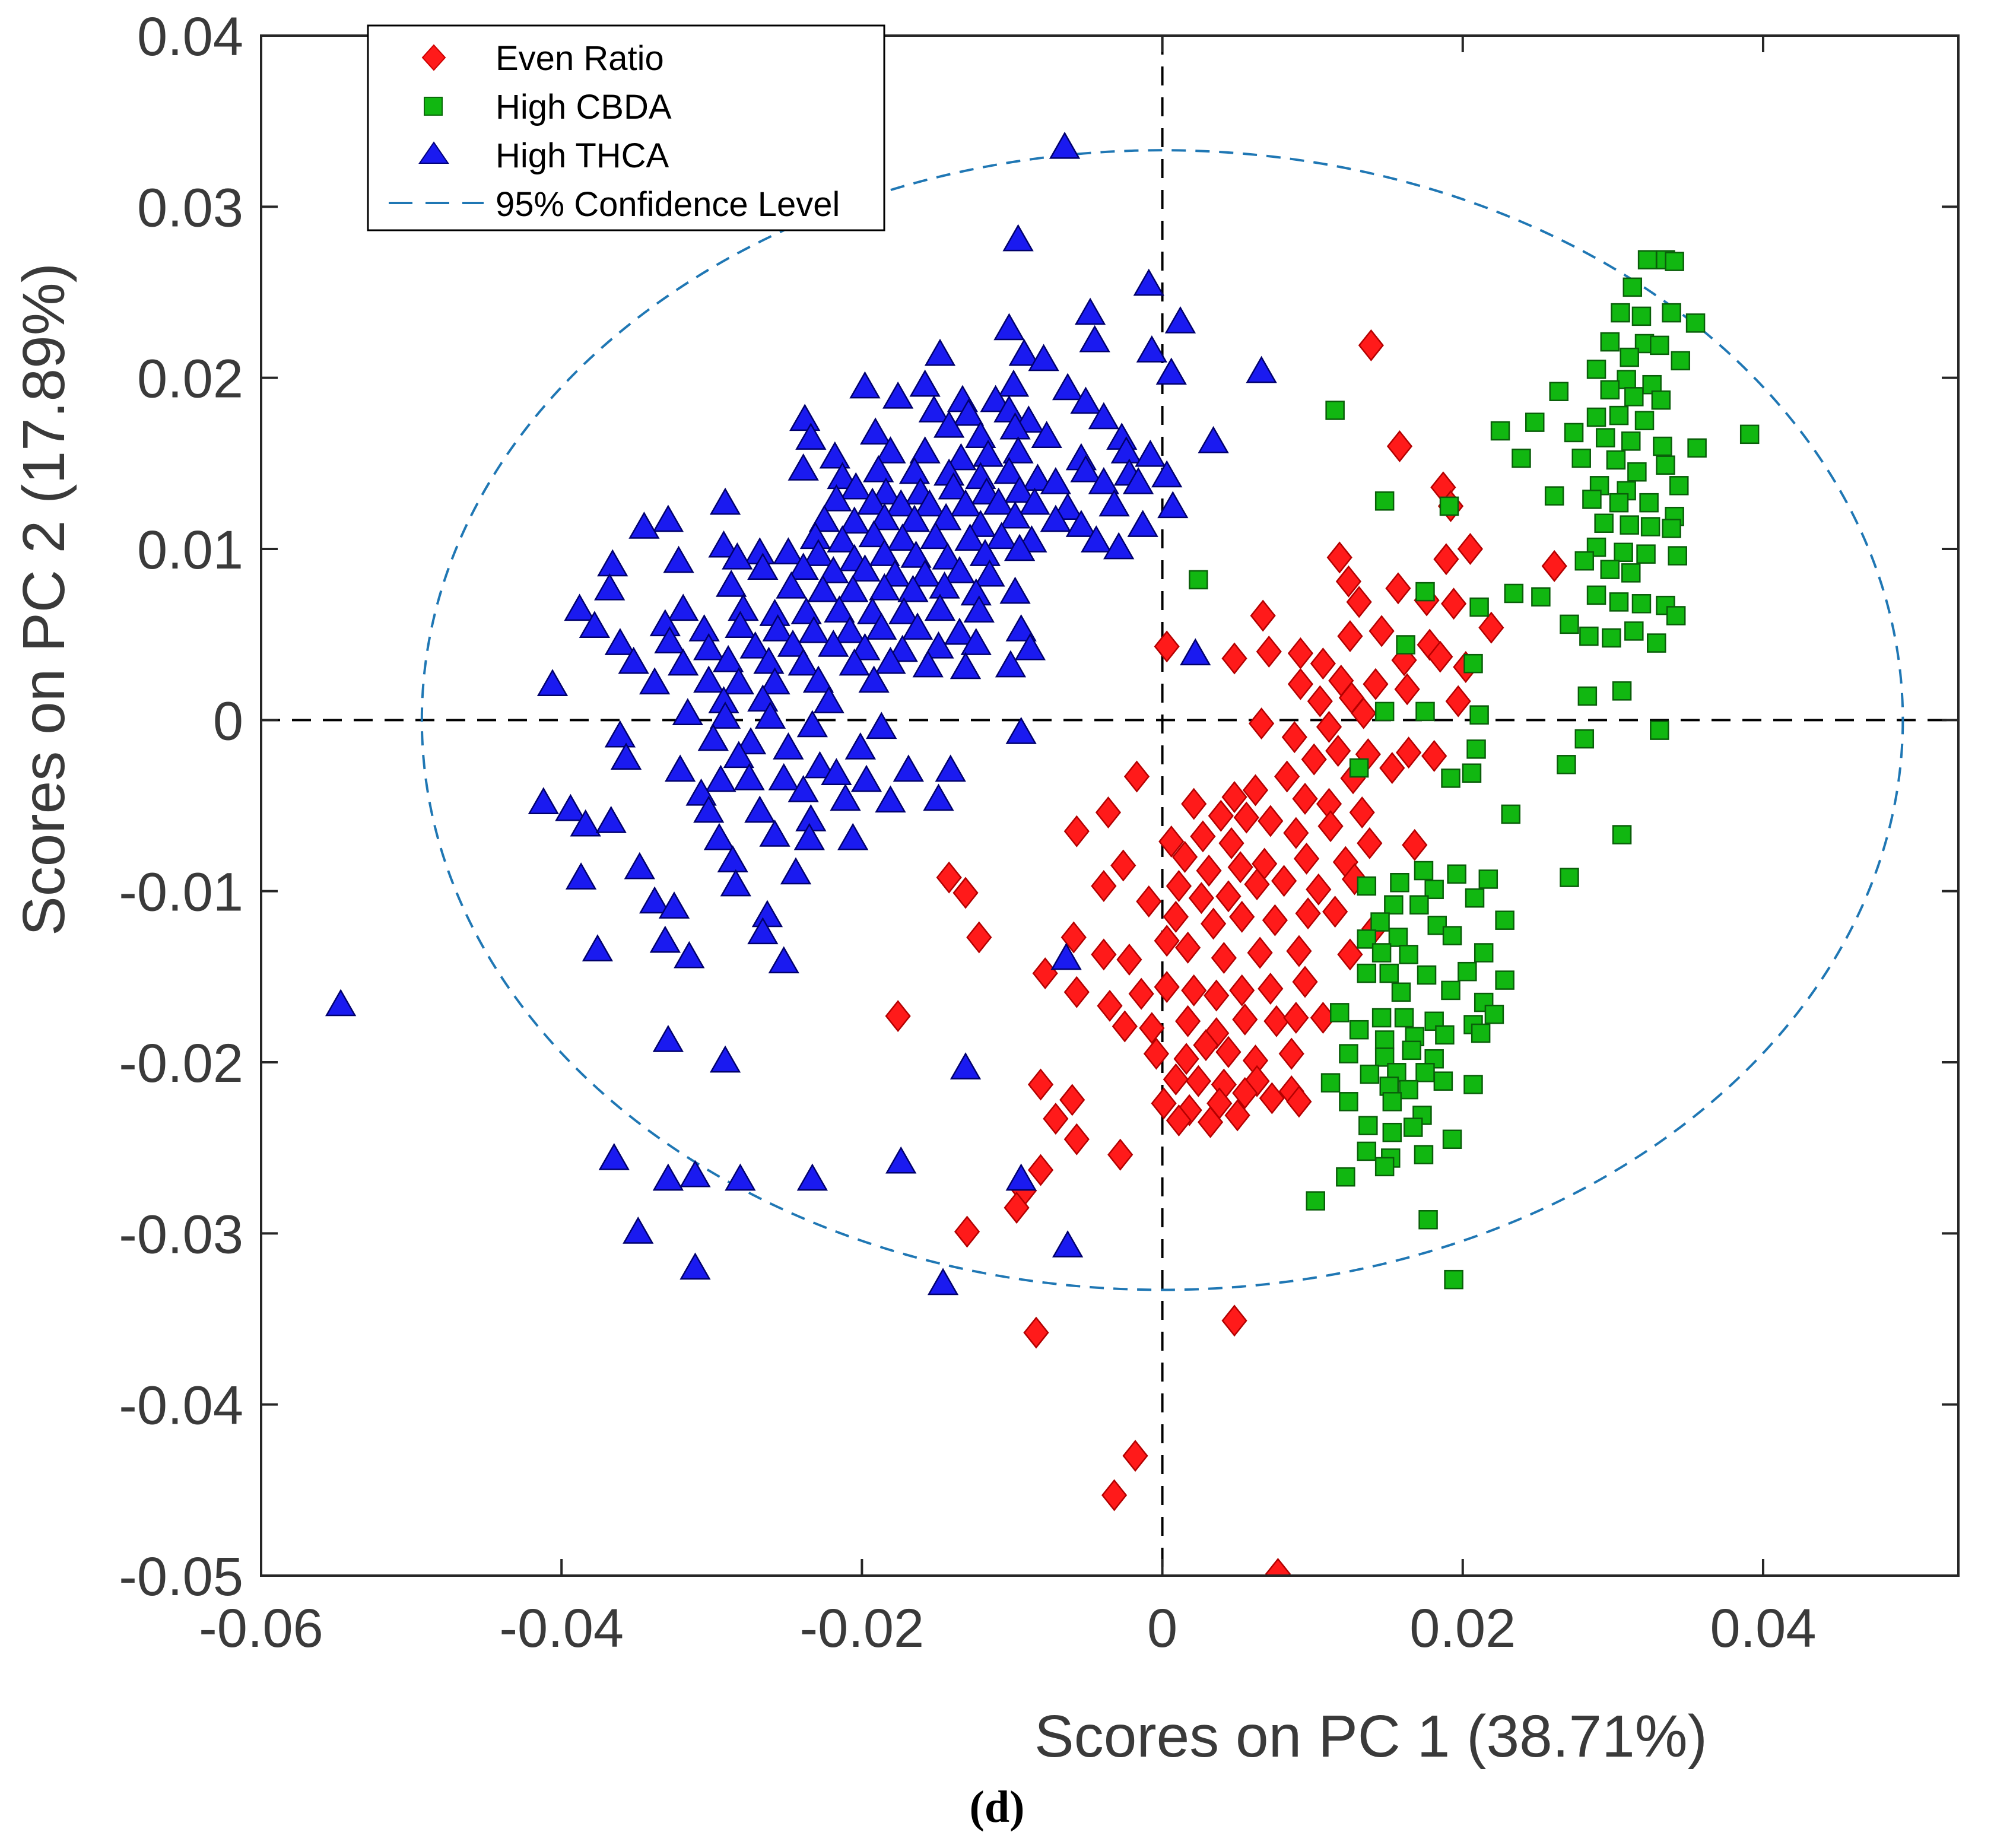  What do you see at coordinates (584, 107) in the screenshot?
I see `legend-label-high-cbda: High CBDA` at bounding box center [584, 107].